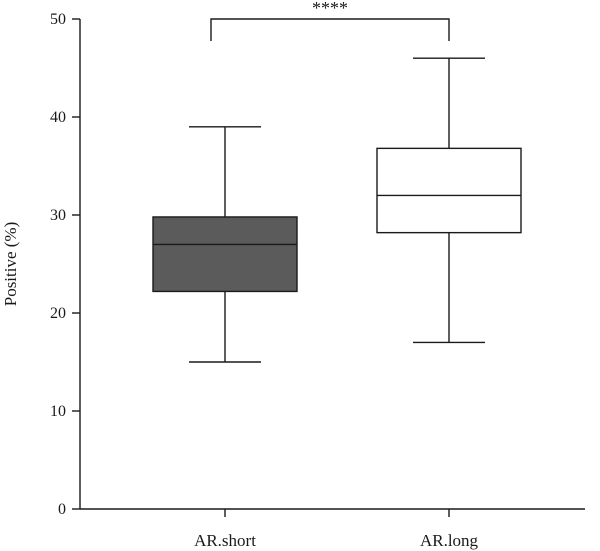  I want to click on box-ar-short, so click(225, 244).